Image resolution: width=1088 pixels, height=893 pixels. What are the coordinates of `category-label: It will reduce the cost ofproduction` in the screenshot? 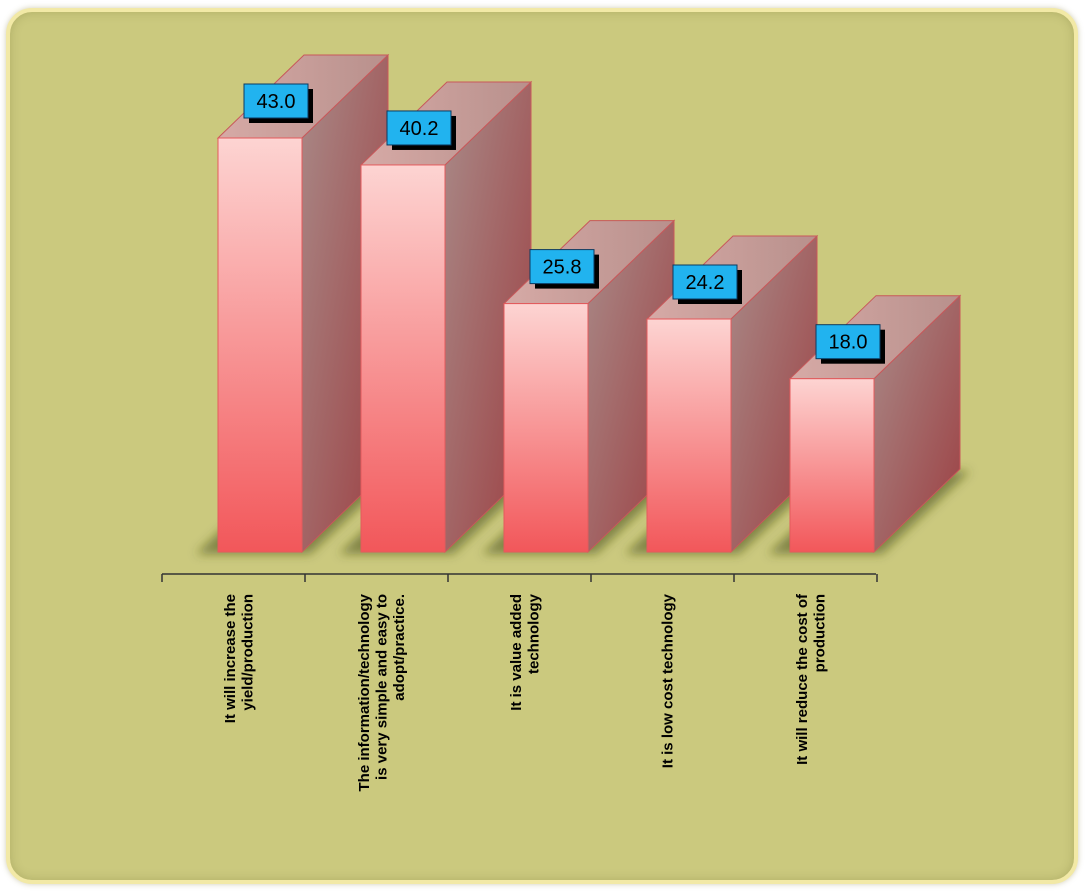 It's located at (811, 679).